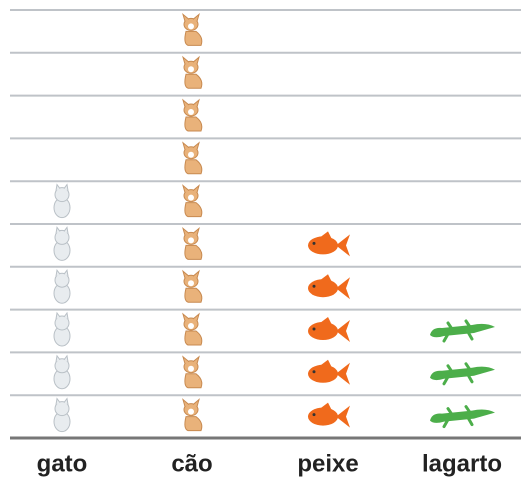 This screenshot has height=483, width=531. Describe the element at coordinates (327, 463) in the screenshot. I see `x-tick-label: peixe` at that location.